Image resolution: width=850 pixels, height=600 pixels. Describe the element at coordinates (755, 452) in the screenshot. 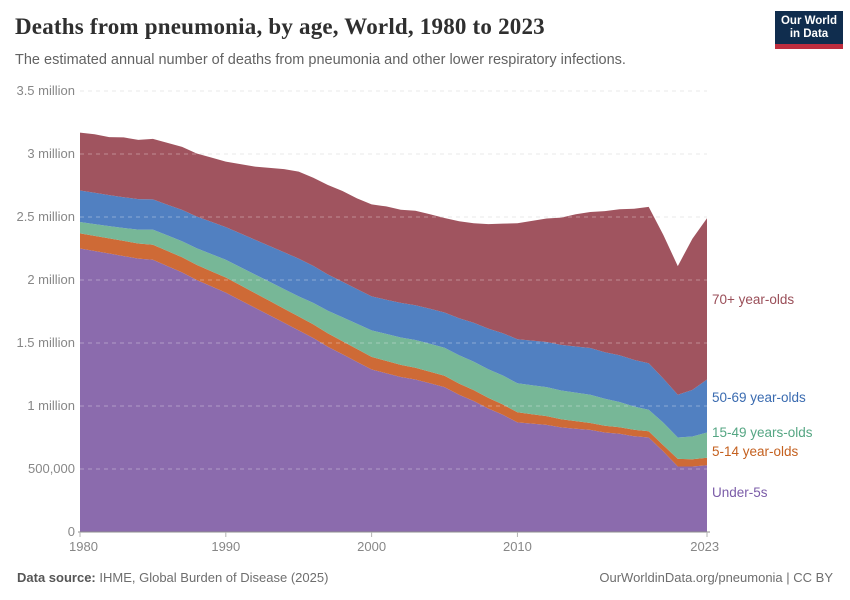

I see `series-label-5-14-year-olds: 5-14 year-olds` at that location.